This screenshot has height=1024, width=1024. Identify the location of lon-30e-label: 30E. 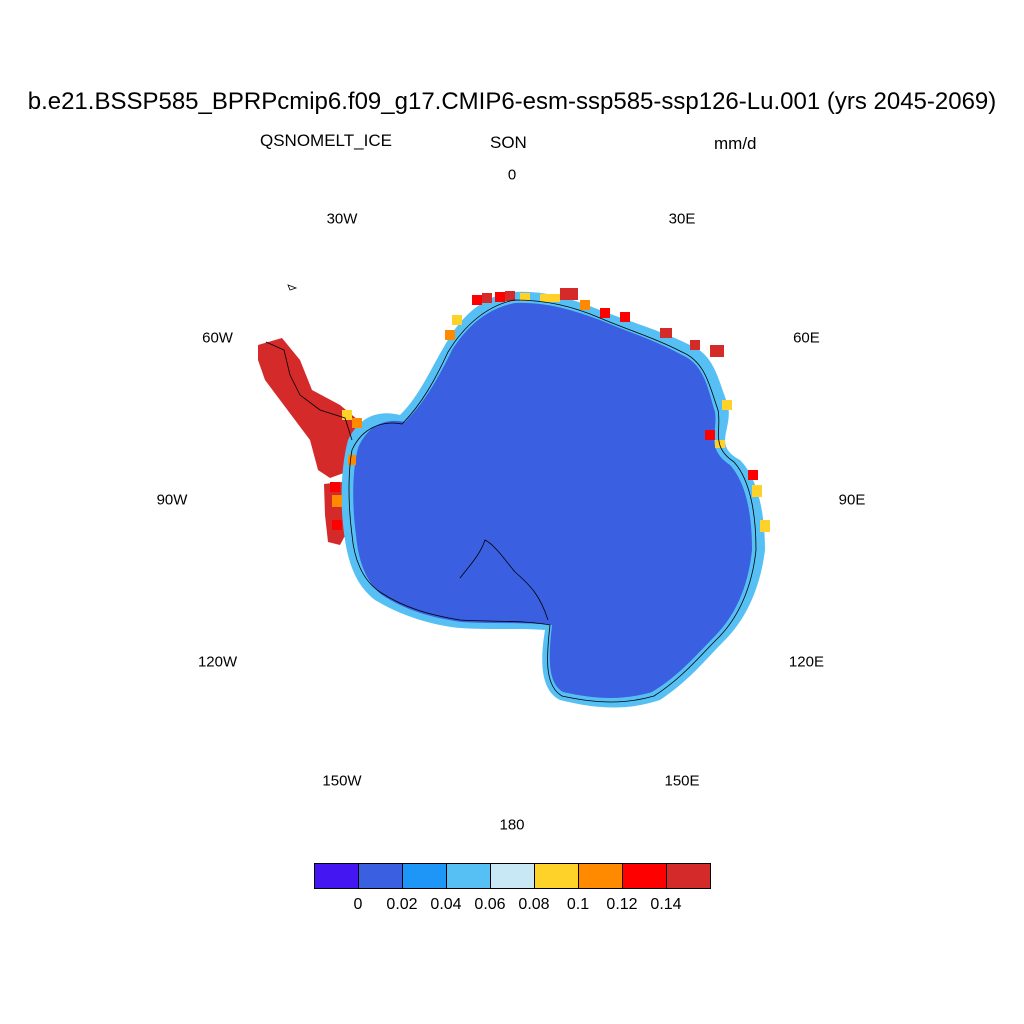
(682, 219).